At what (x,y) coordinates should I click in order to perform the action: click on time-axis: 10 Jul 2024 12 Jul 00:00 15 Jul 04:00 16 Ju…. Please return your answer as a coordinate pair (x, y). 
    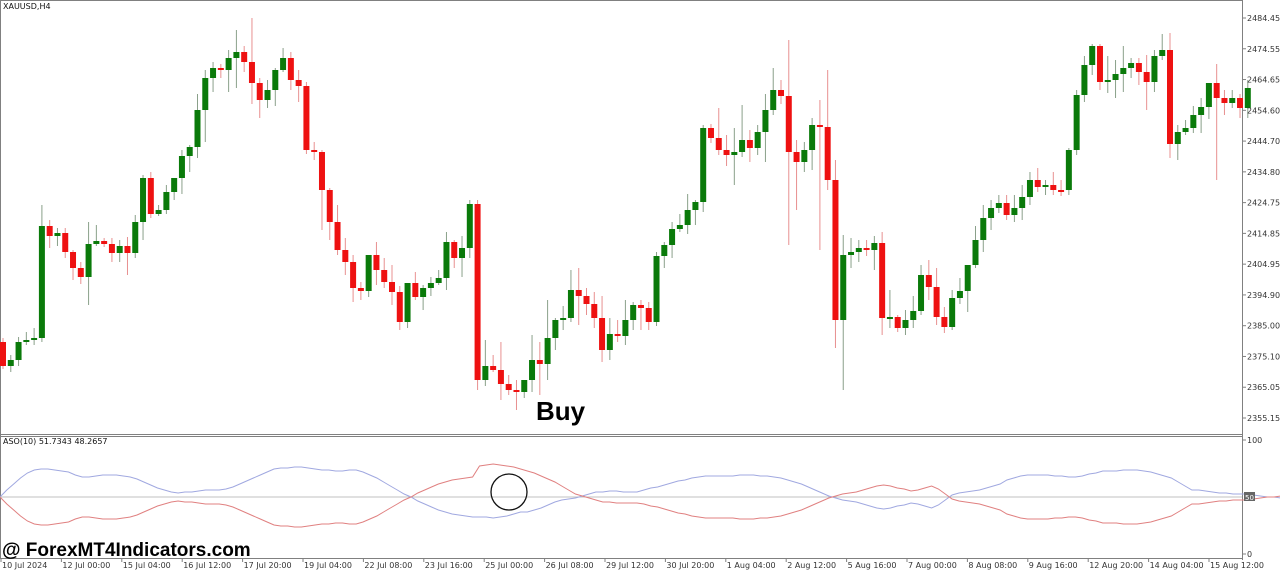
    Looking at the image, I should click on (632, 564).